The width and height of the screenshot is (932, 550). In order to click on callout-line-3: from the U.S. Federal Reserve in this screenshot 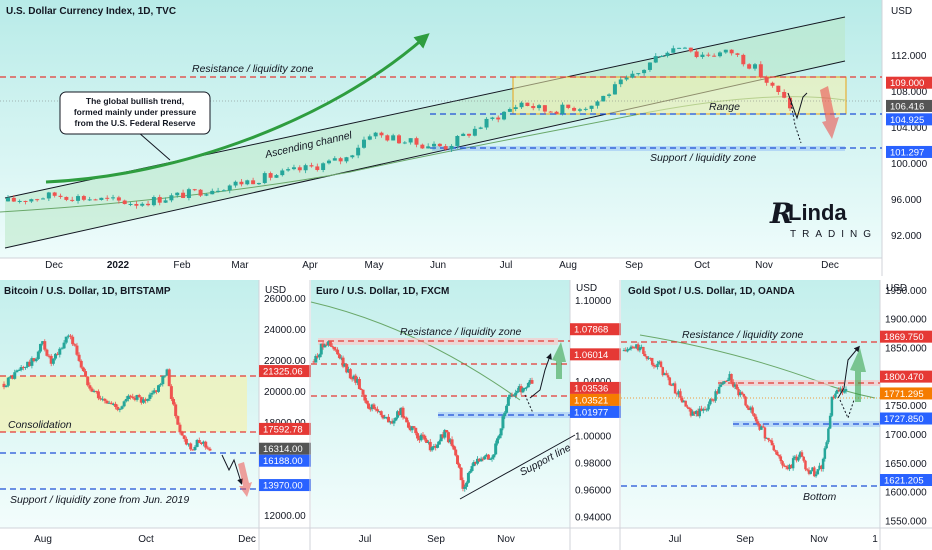, I will do `click(135, 123)`.